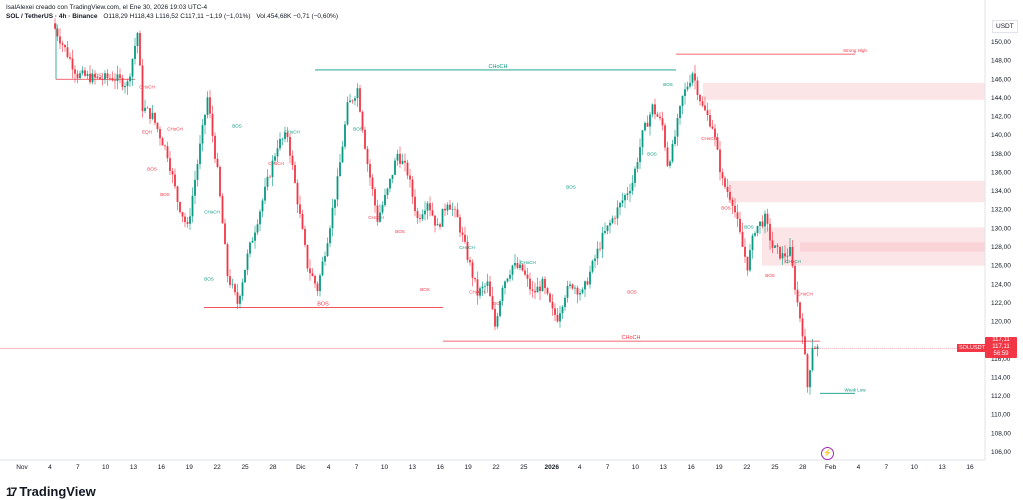  What do you see at coordinates (245, 467) in the screenshot?
I see `time-tick-label: 25` at bounding box center [245, 467].